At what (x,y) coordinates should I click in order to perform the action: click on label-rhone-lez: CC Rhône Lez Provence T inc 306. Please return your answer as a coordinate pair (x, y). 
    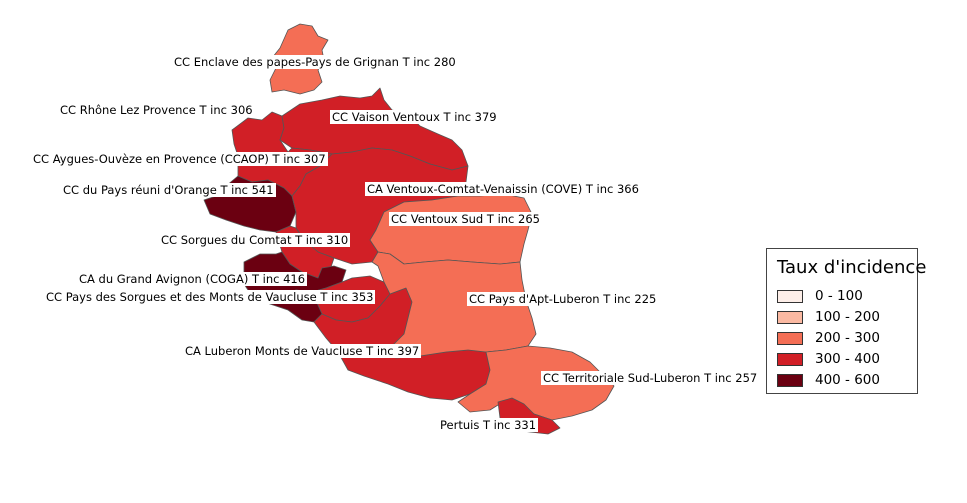
    Looking at the image, I should click on (156, 110).